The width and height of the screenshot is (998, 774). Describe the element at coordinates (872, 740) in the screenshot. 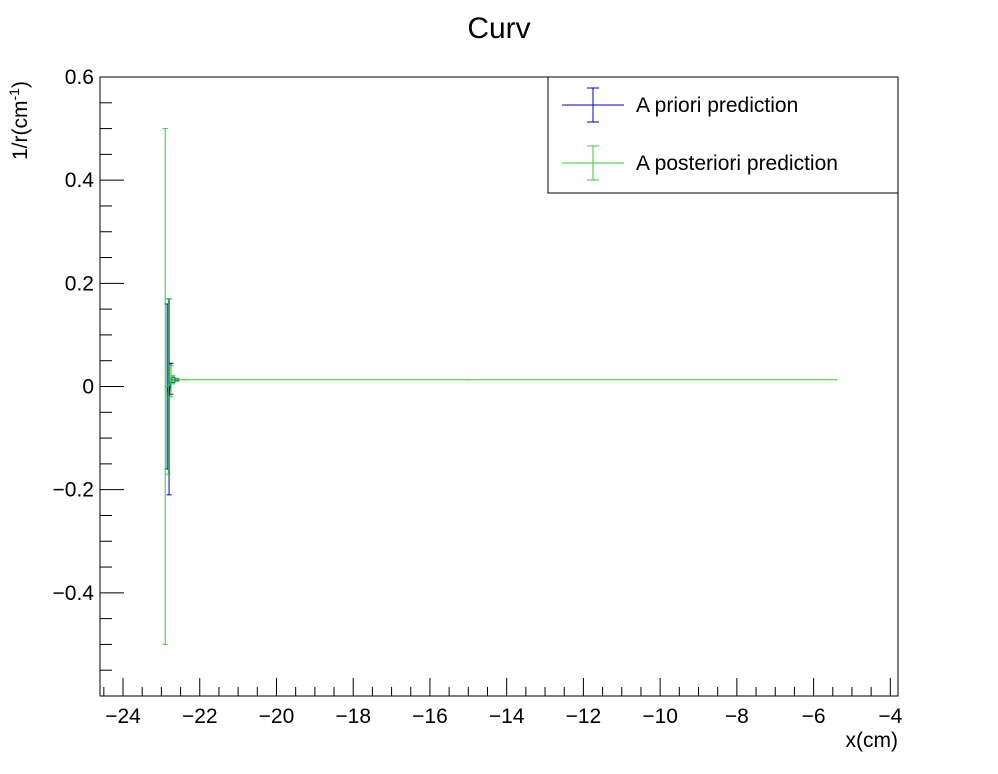

I see `x-axis-title: x(cm)` at that location.